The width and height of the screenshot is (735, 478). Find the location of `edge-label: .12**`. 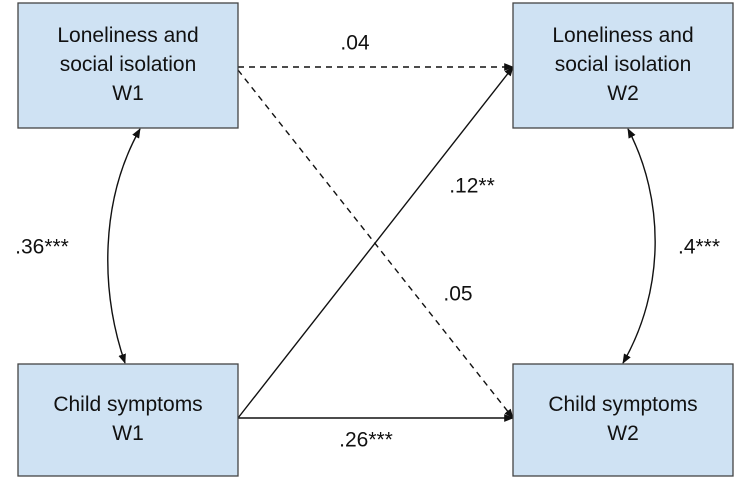

edge-label: .12** is located at coordinates (472, 186).